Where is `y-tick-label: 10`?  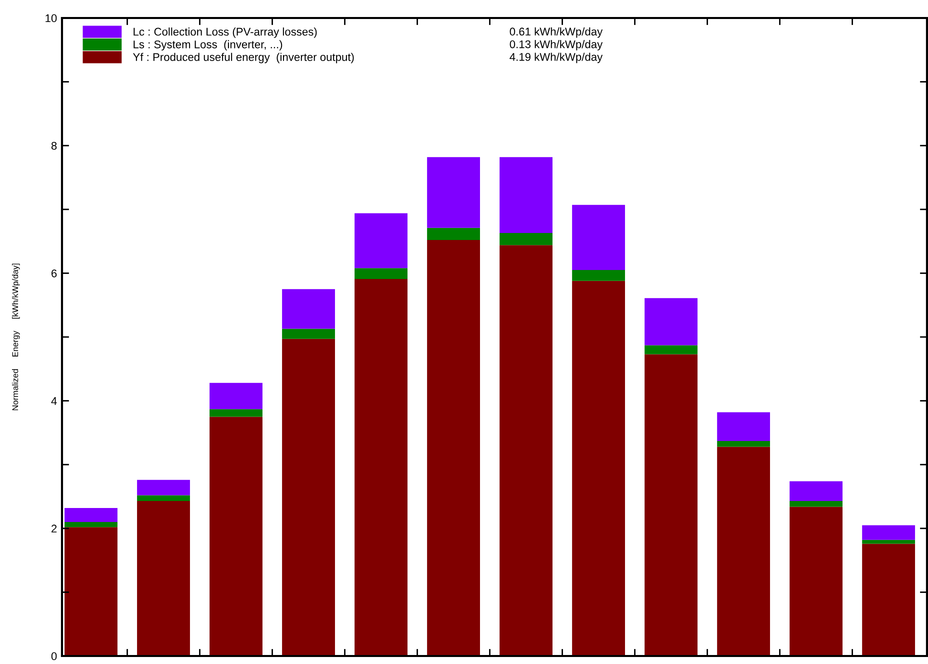
y-tick-label: 10 is located at coordinates (51, 18).